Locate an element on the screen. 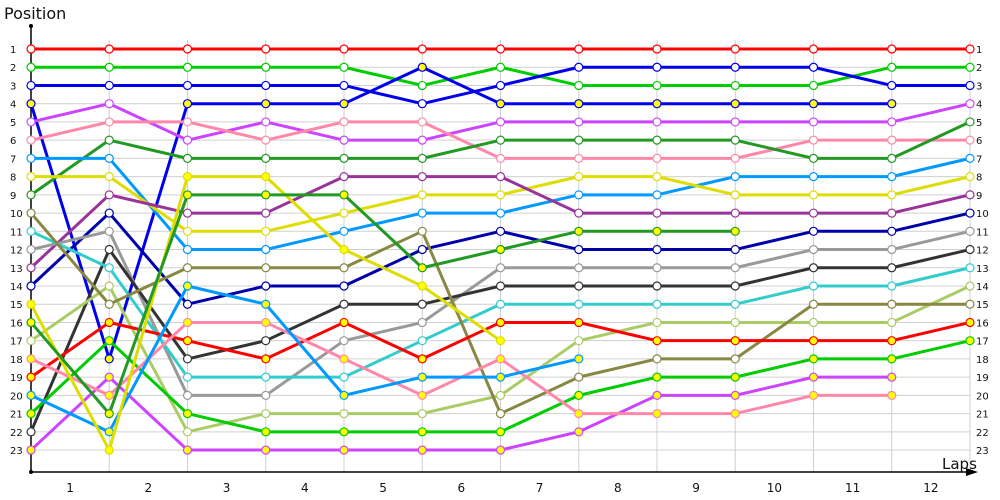 This screenshot has width=1000, height=500. series-red is located at coordinates (500, 49).